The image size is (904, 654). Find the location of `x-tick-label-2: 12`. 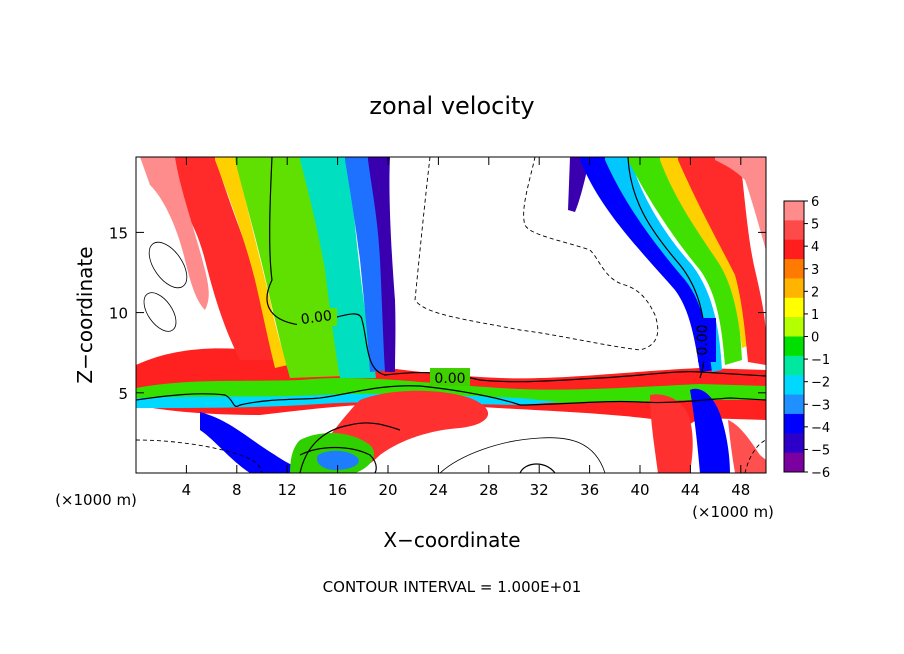

x-tick-label-2: 12 is located at coordinates (287, 490).